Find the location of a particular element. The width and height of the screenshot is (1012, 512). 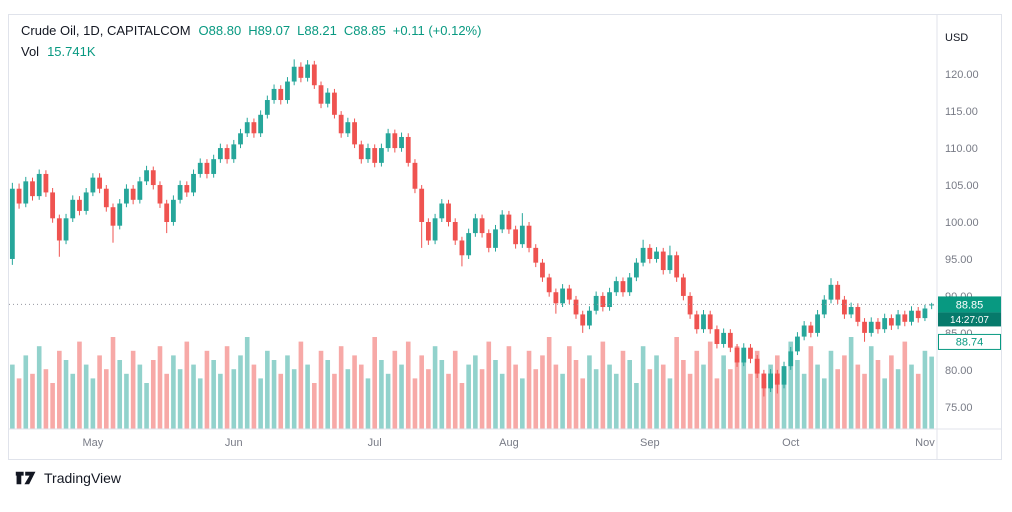

price-tick-label: 115.00 is located at coordinates (961, 112).